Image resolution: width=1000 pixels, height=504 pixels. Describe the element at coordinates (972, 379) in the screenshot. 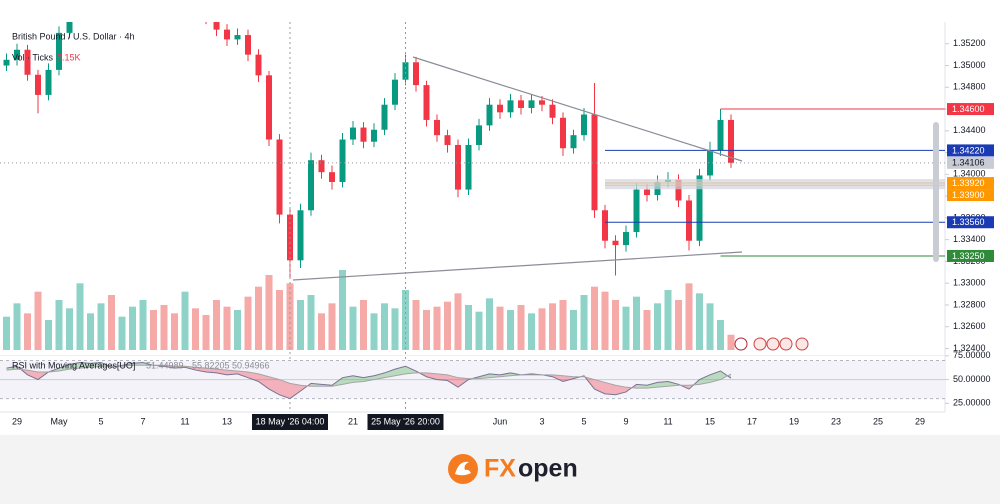

I see `rsi-tick-label: 50.00000` at that location.